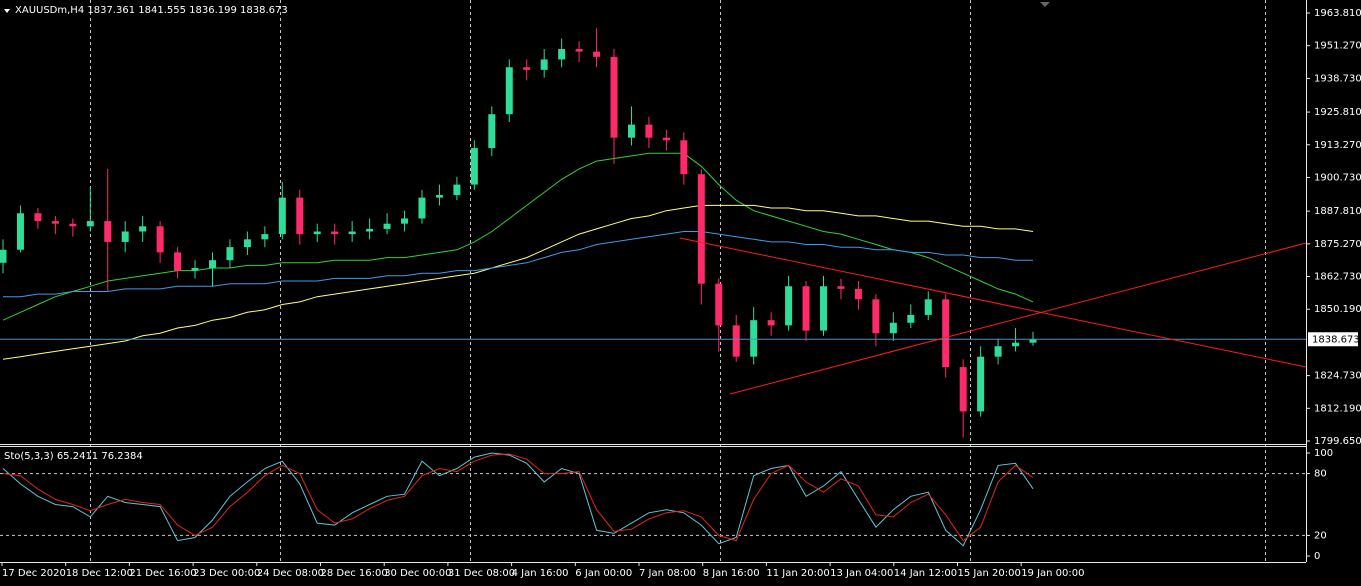  What do you see at coordinates (1320, 535) in the screenshot?
I see `y-tick-label: 20` at bounding box center [1320, 535].